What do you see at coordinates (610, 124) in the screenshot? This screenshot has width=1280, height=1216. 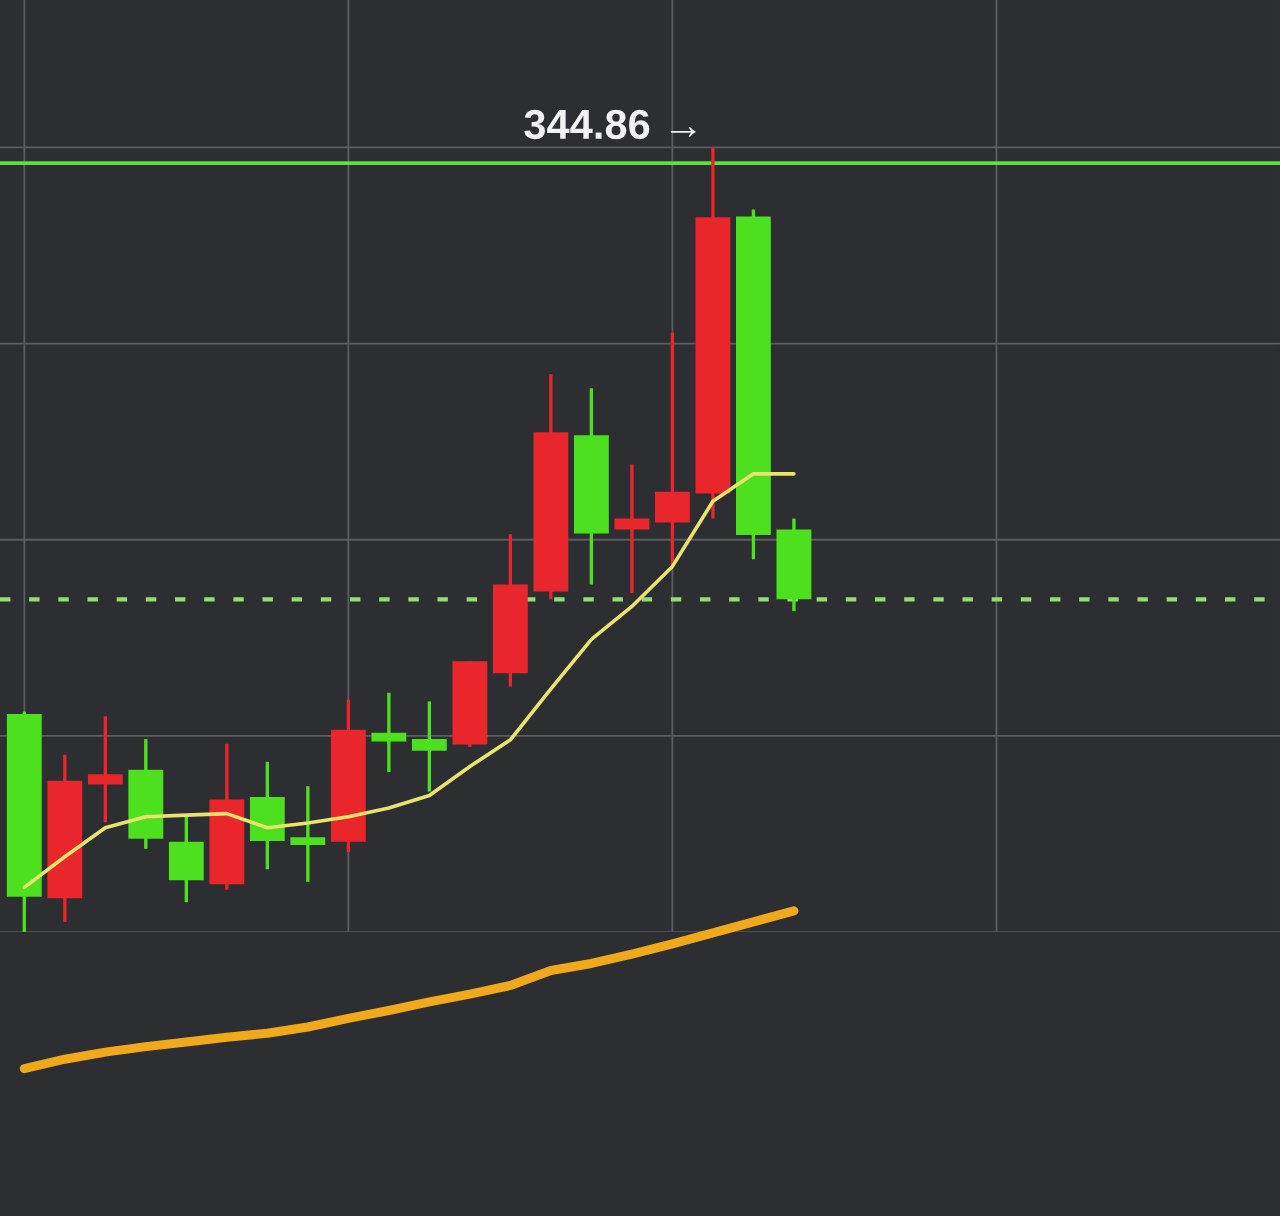 I see `text: 344.86 →` at bounding box center [610, 124].